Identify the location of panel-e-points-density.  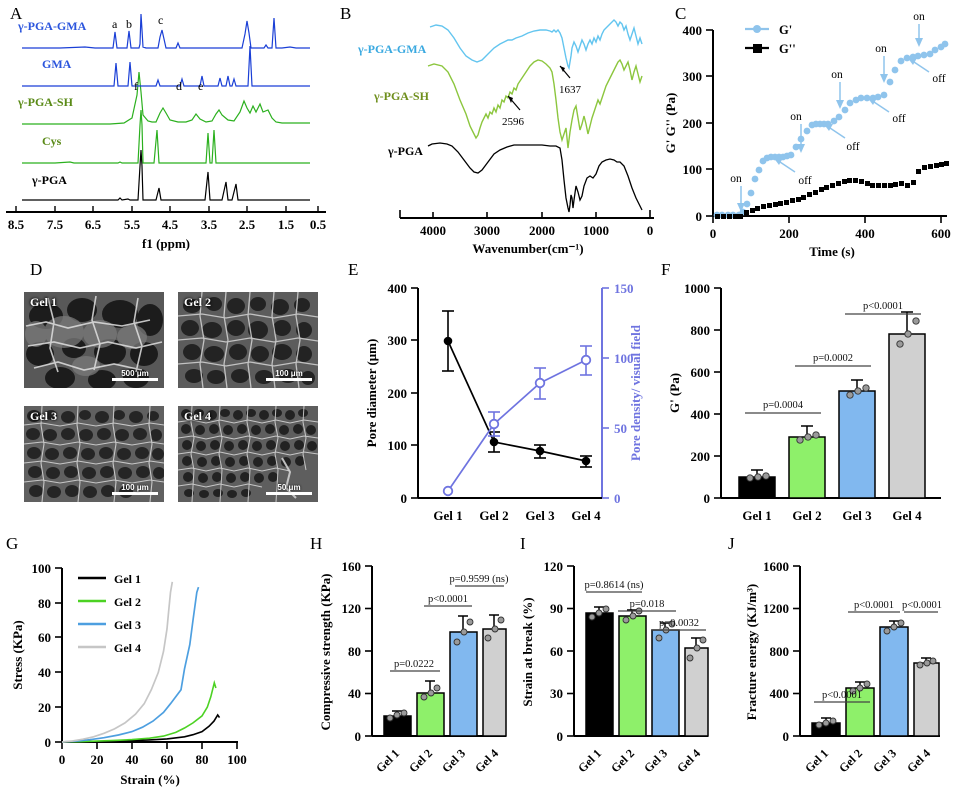
(517, 425).